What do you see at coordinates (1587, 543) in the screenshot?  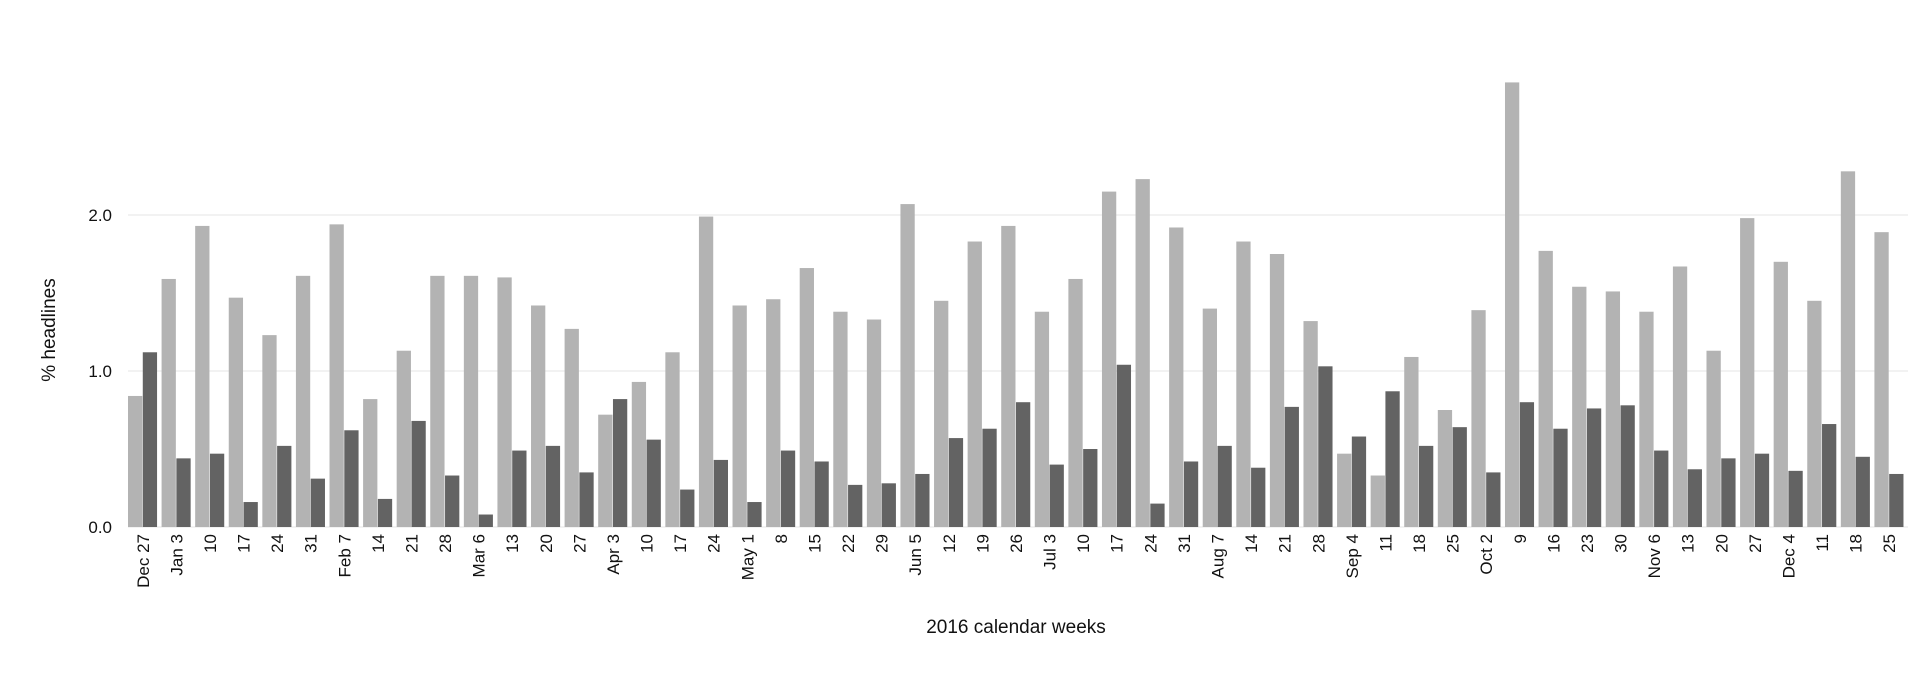 I see `x-tick-label: 23` at bounding box center [1587, 543].